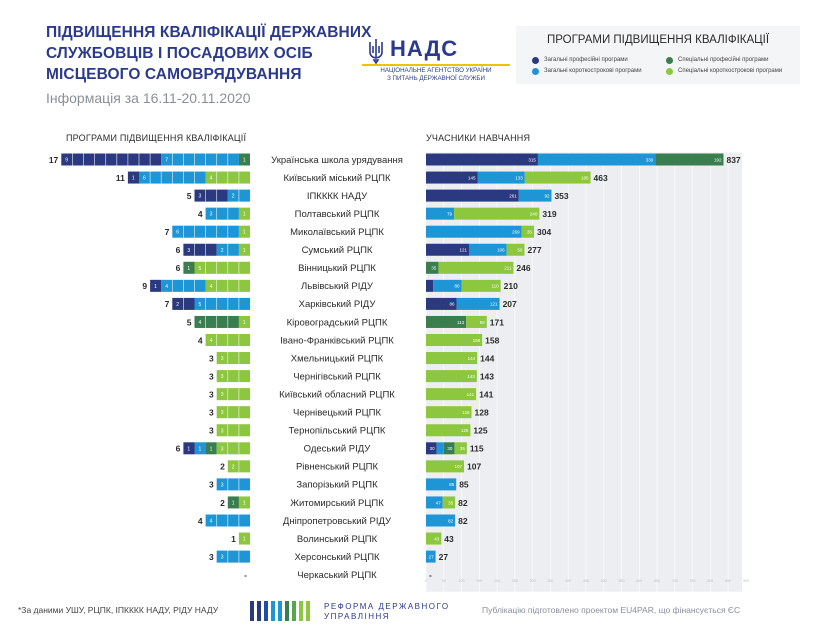  Describe the element at coordinates (622, 581) in the screenshot. I see `x-tick-label: 550` at that location.